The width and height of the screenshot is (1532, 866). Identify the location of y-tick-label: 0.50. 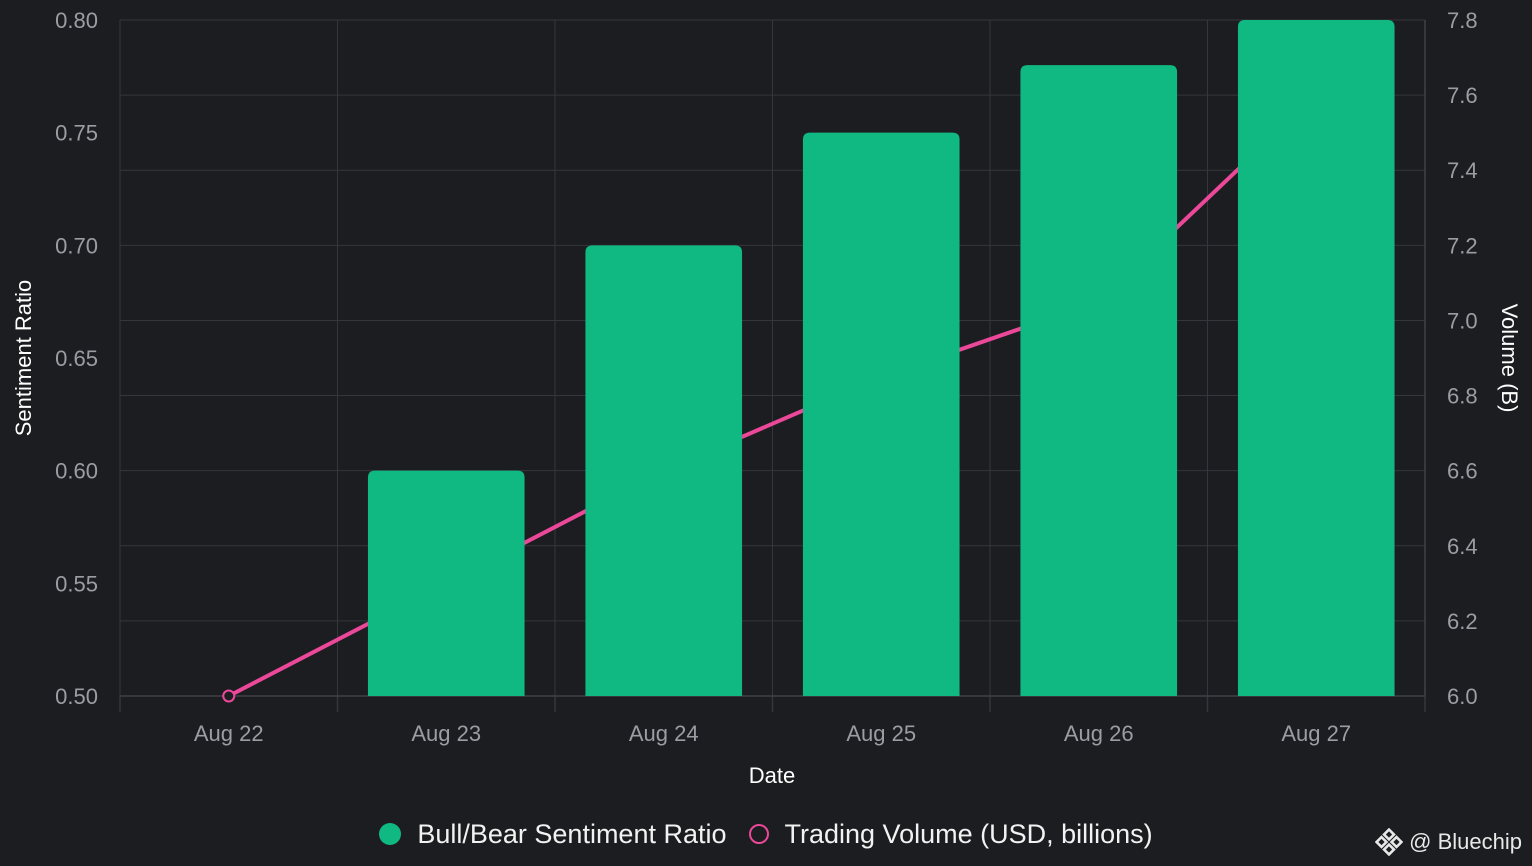
(76, 696).